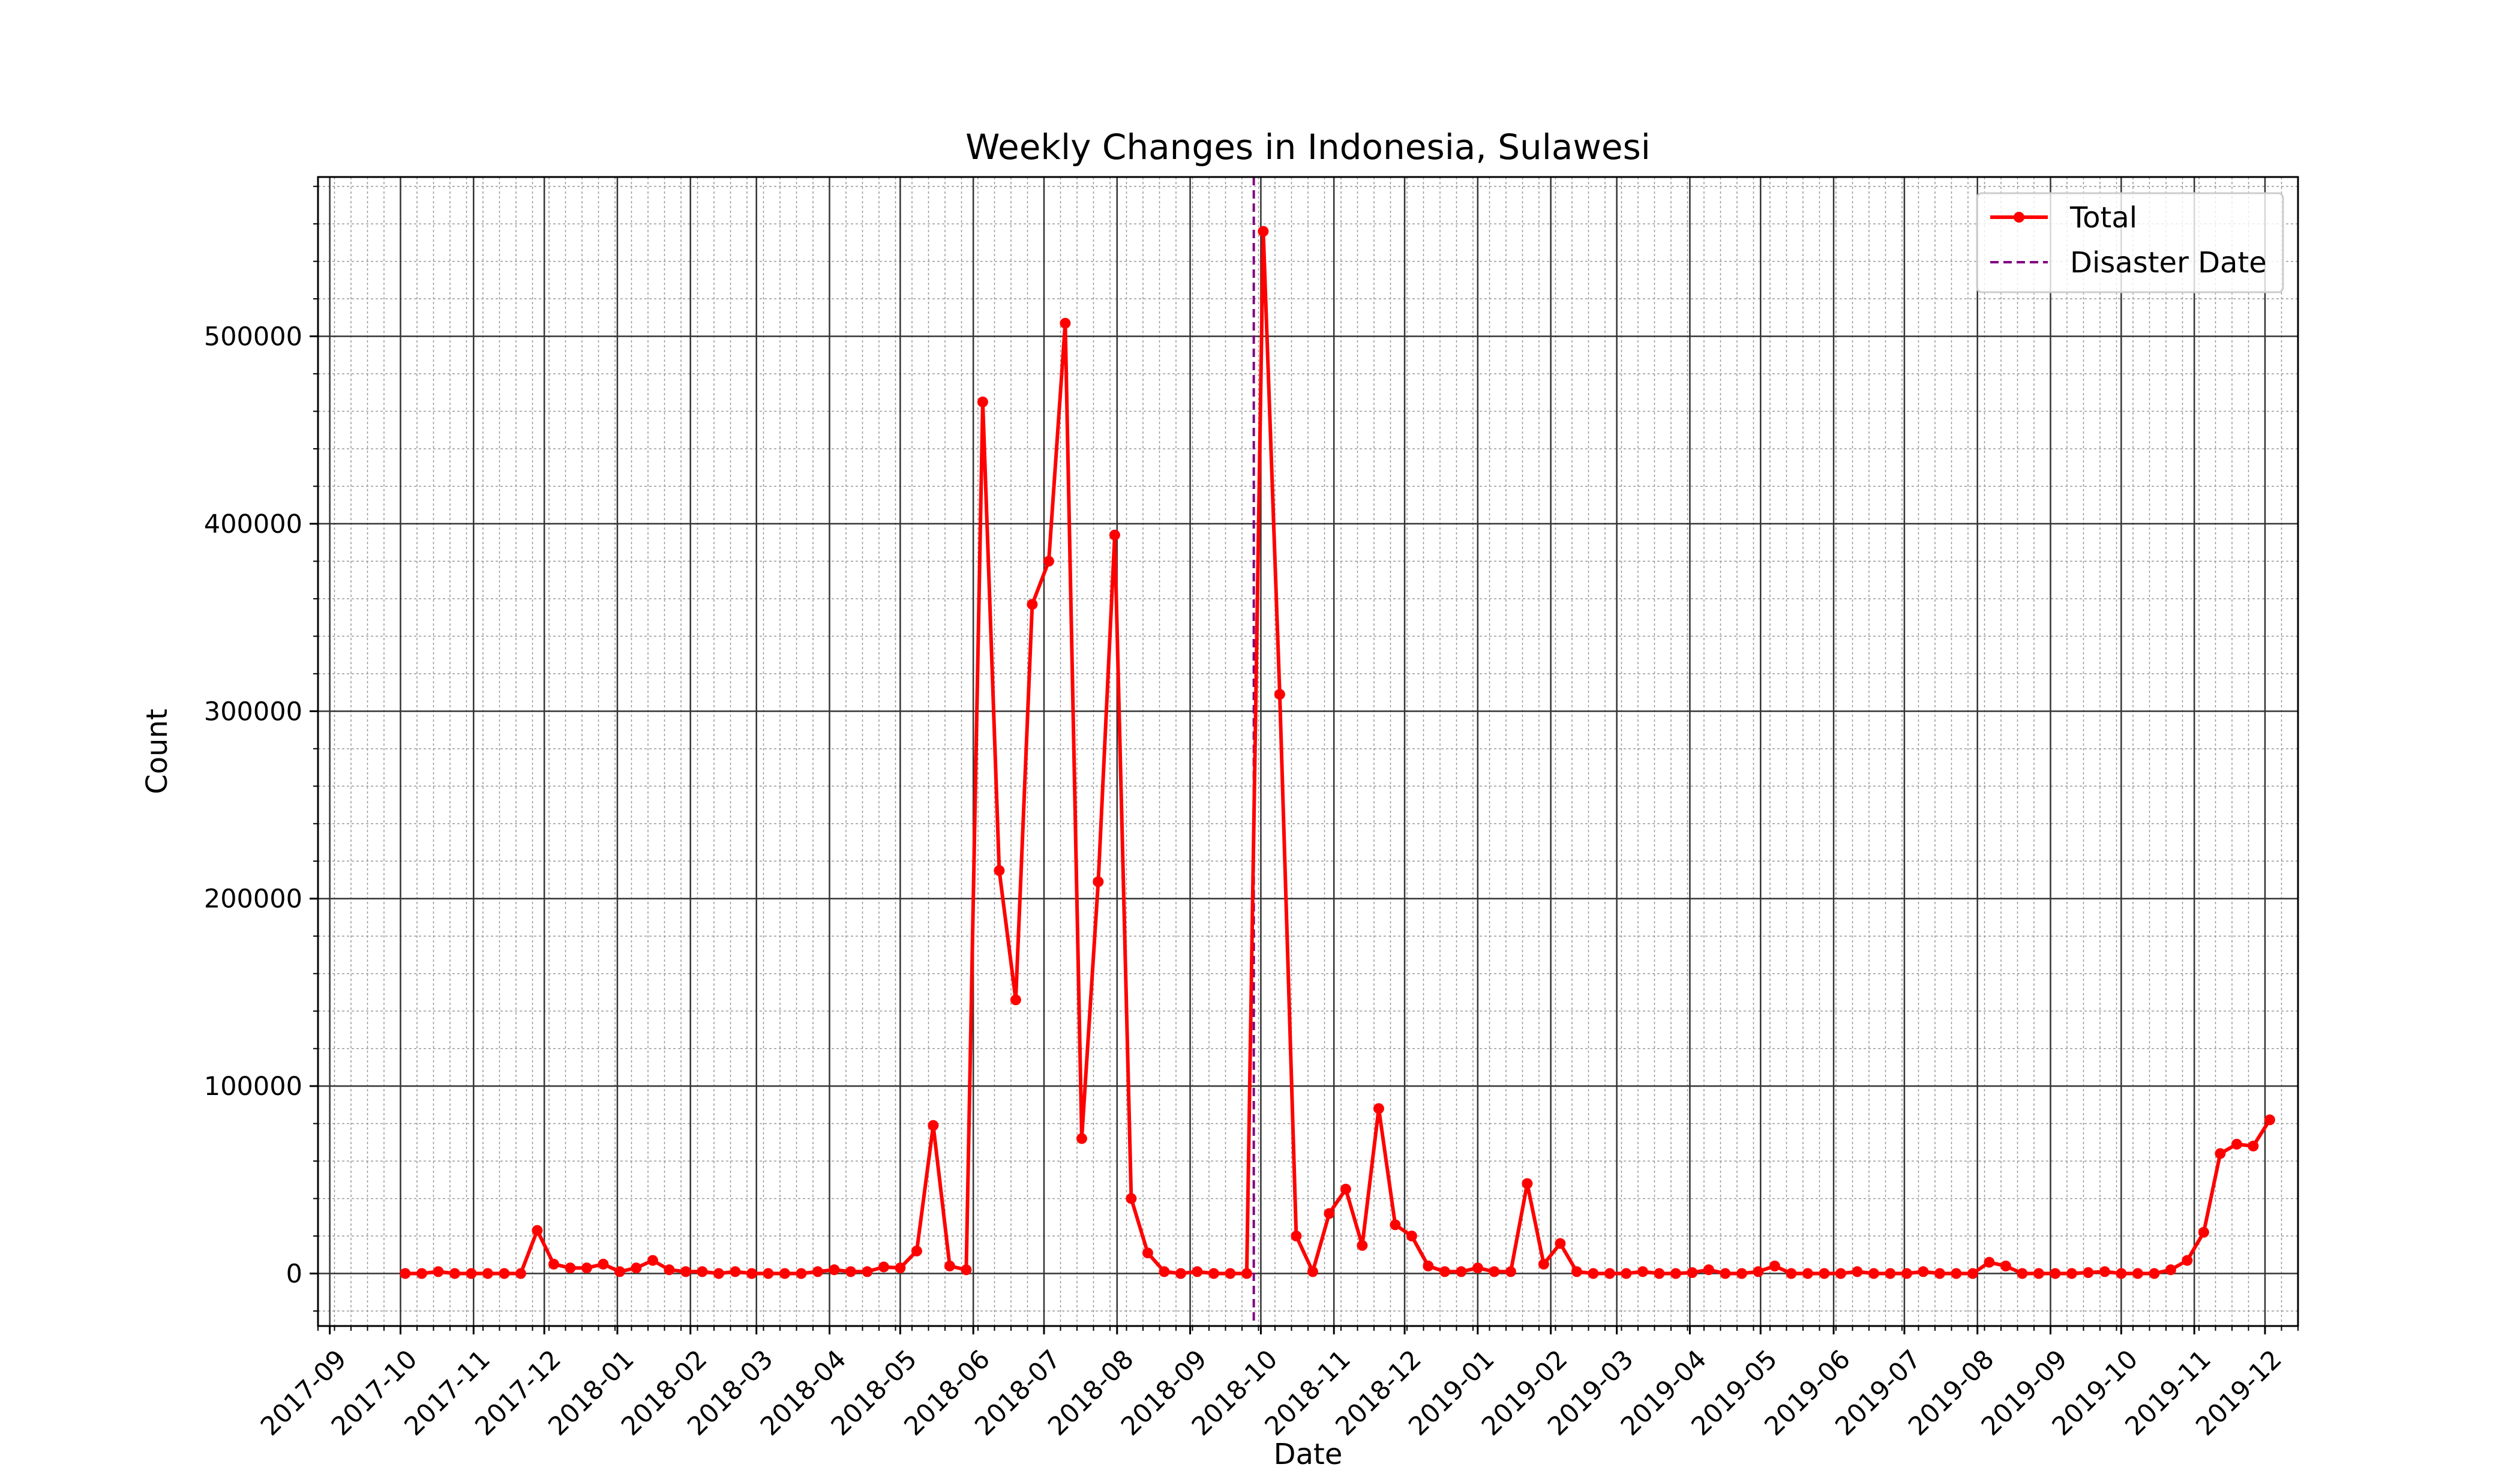  What do you see at coordinates (294, 1274) in the screenshot?
I see `y-tick-label: 0` at bounding box center [294, 1274].